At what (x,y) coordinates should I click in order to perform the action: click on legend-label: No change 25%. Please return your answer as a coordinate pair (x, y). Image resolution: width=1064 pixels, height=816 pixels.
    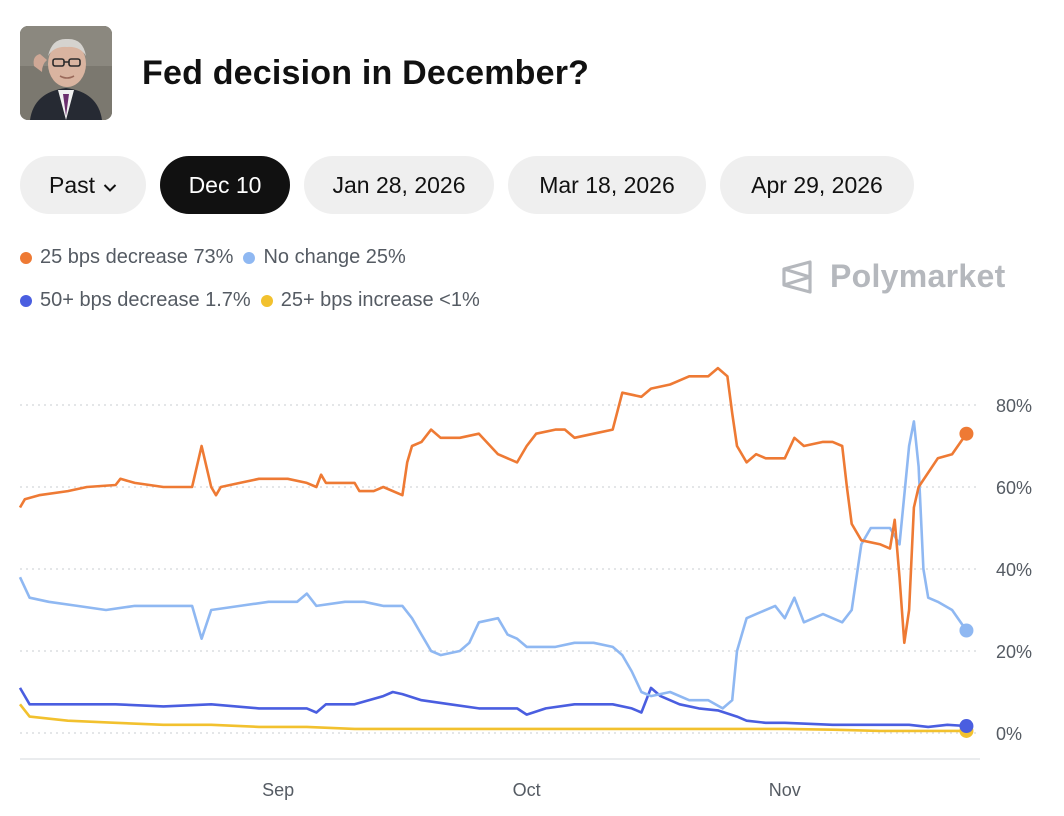
    Looking at the image, I should click on (334, 257).